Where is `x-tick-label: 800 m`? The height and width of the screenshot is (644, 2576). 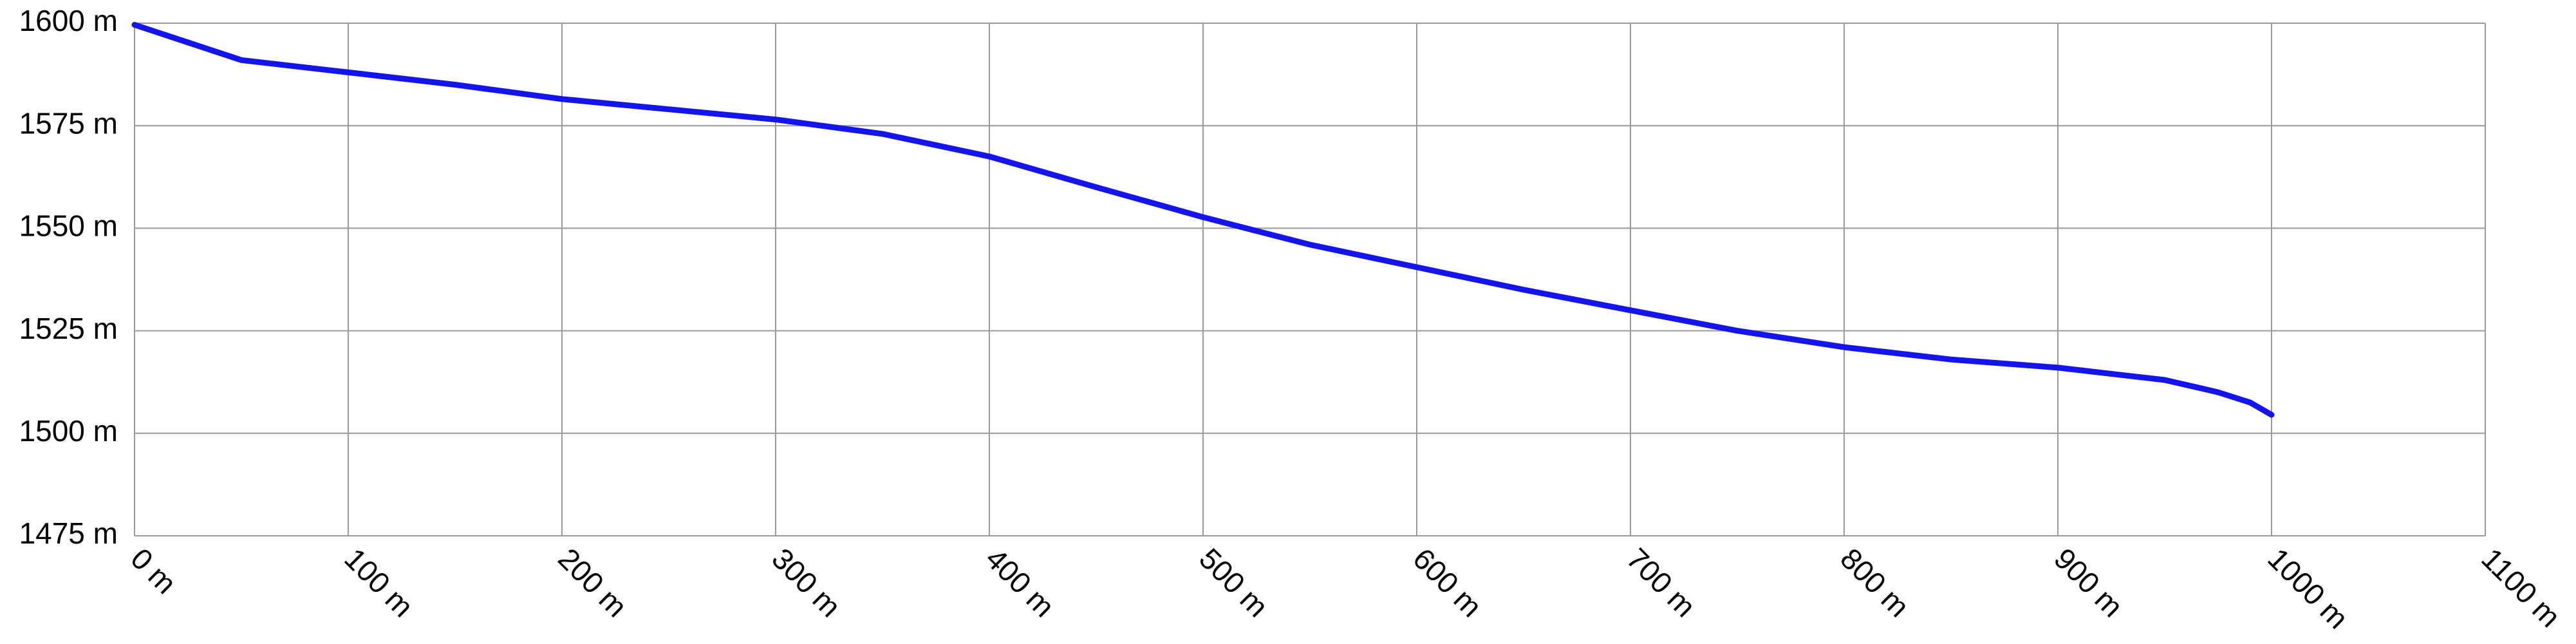
x-tick-label: 800 m is located at coordinates (1875, 582).